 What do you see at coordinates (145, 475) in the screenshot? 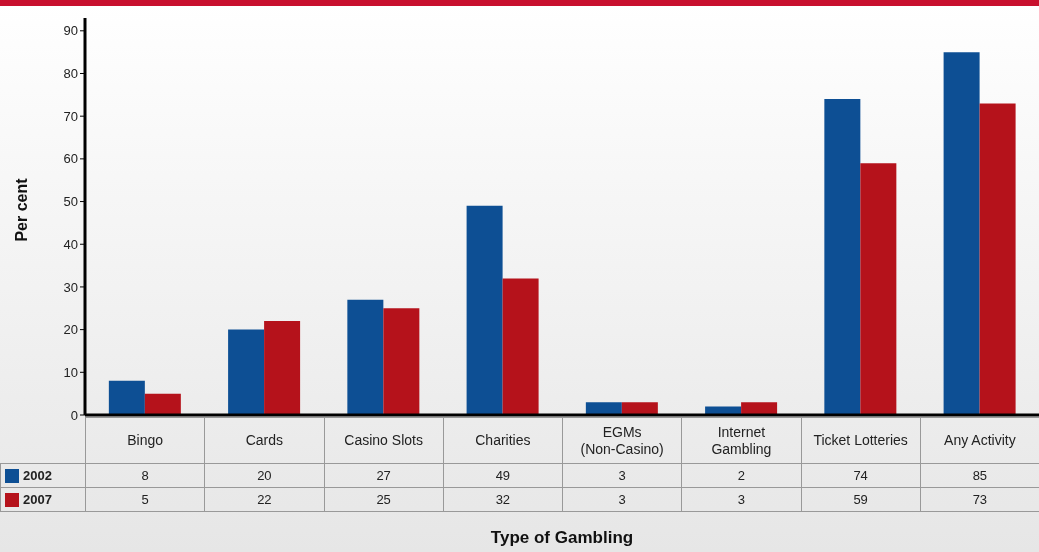
I see `data-label: 8` at bounding box center [145, 475].